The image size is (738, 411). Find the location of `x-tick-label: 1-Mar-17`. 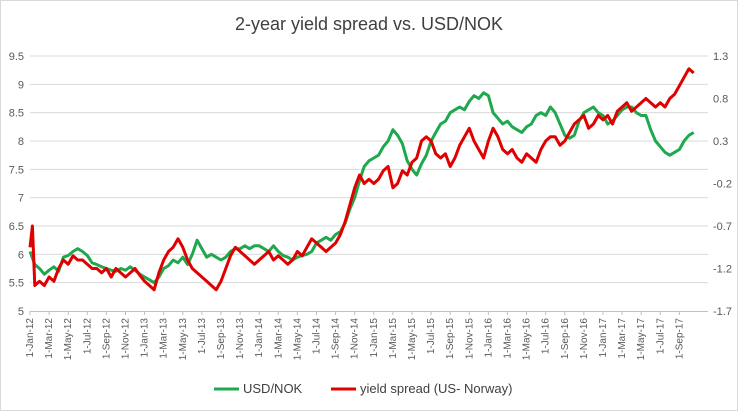

x-tick-label: 1-Mar-17 is located at coordinates (622, 338).